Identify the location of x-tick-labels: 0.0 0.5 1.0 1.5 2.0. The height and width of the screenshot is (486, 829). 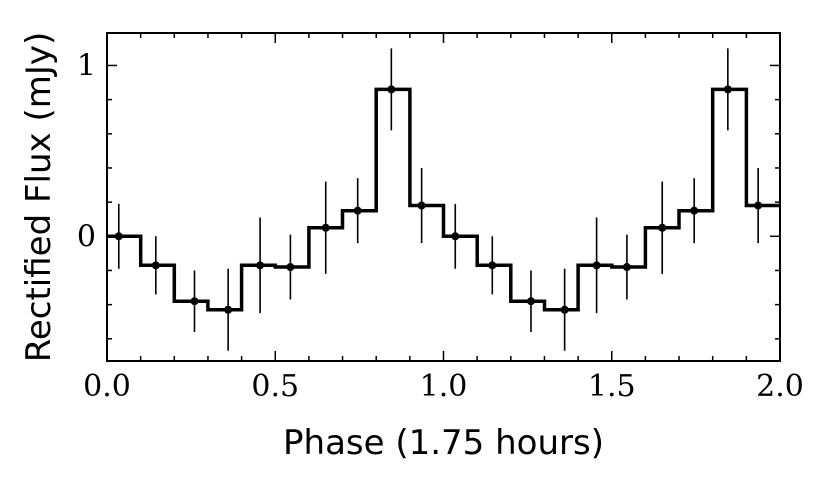
(443, 386).